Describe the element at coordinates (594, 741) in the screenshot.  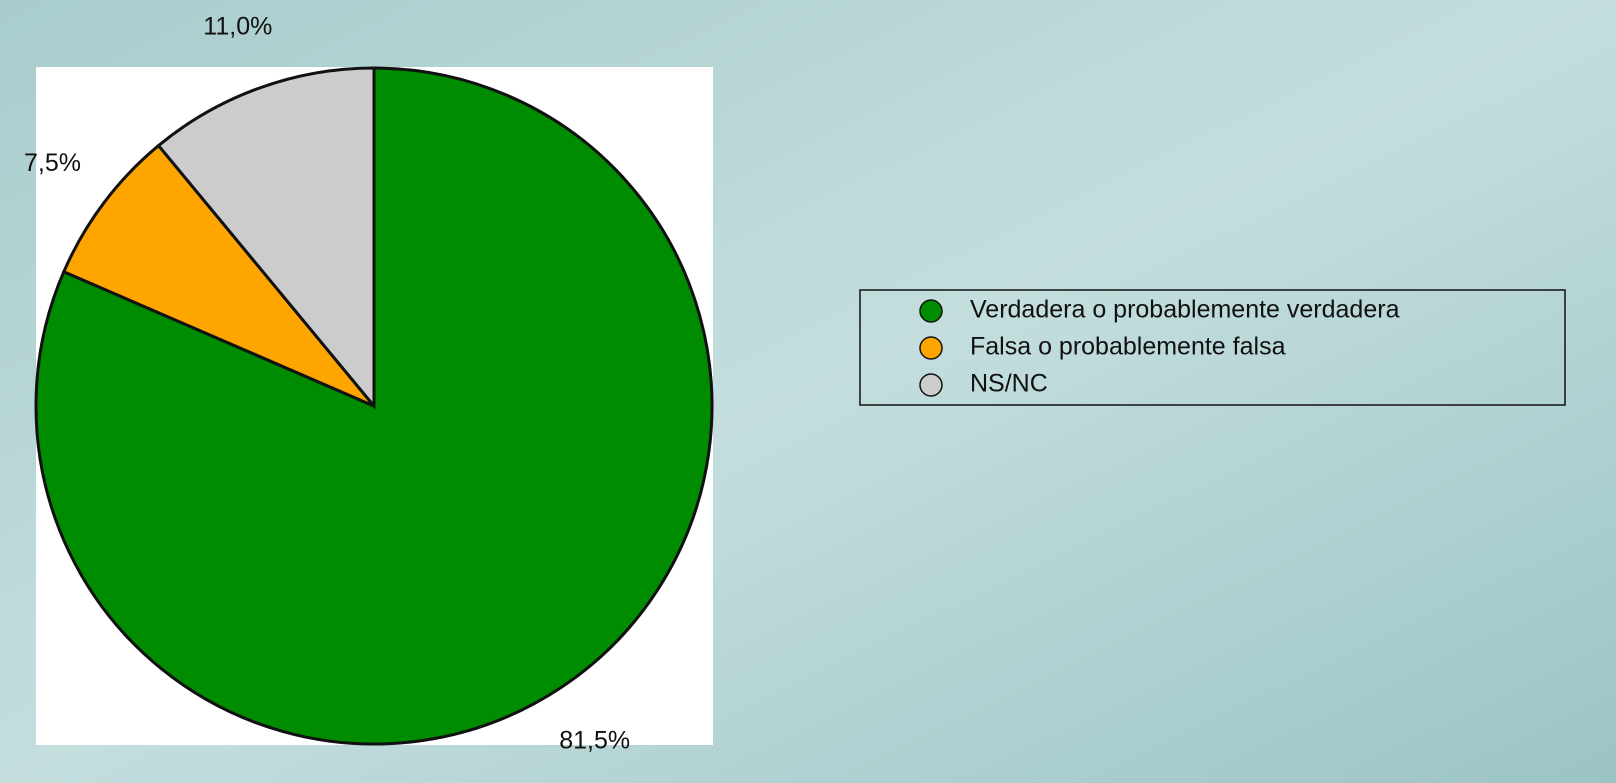
I see `data-label: 81,5%` at that location.